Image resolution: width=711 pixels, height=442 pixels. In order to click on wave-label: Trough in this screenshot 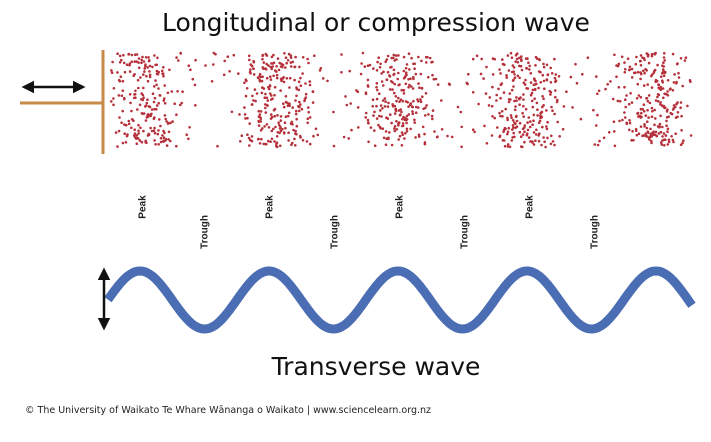, I will do `click(595, 232)`.